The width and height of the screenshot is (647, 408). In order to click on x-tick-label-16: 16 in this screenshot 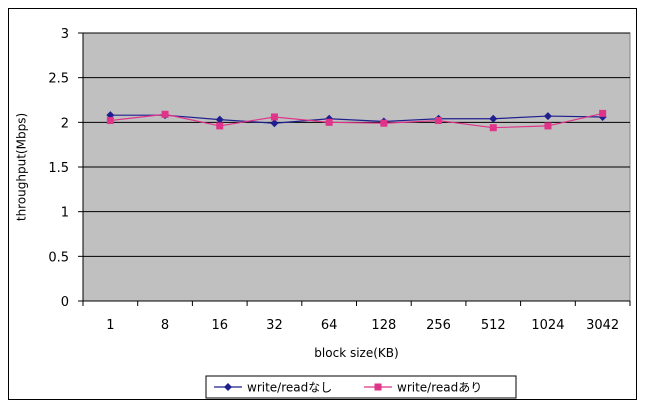, I will do `click(219, 325)`.